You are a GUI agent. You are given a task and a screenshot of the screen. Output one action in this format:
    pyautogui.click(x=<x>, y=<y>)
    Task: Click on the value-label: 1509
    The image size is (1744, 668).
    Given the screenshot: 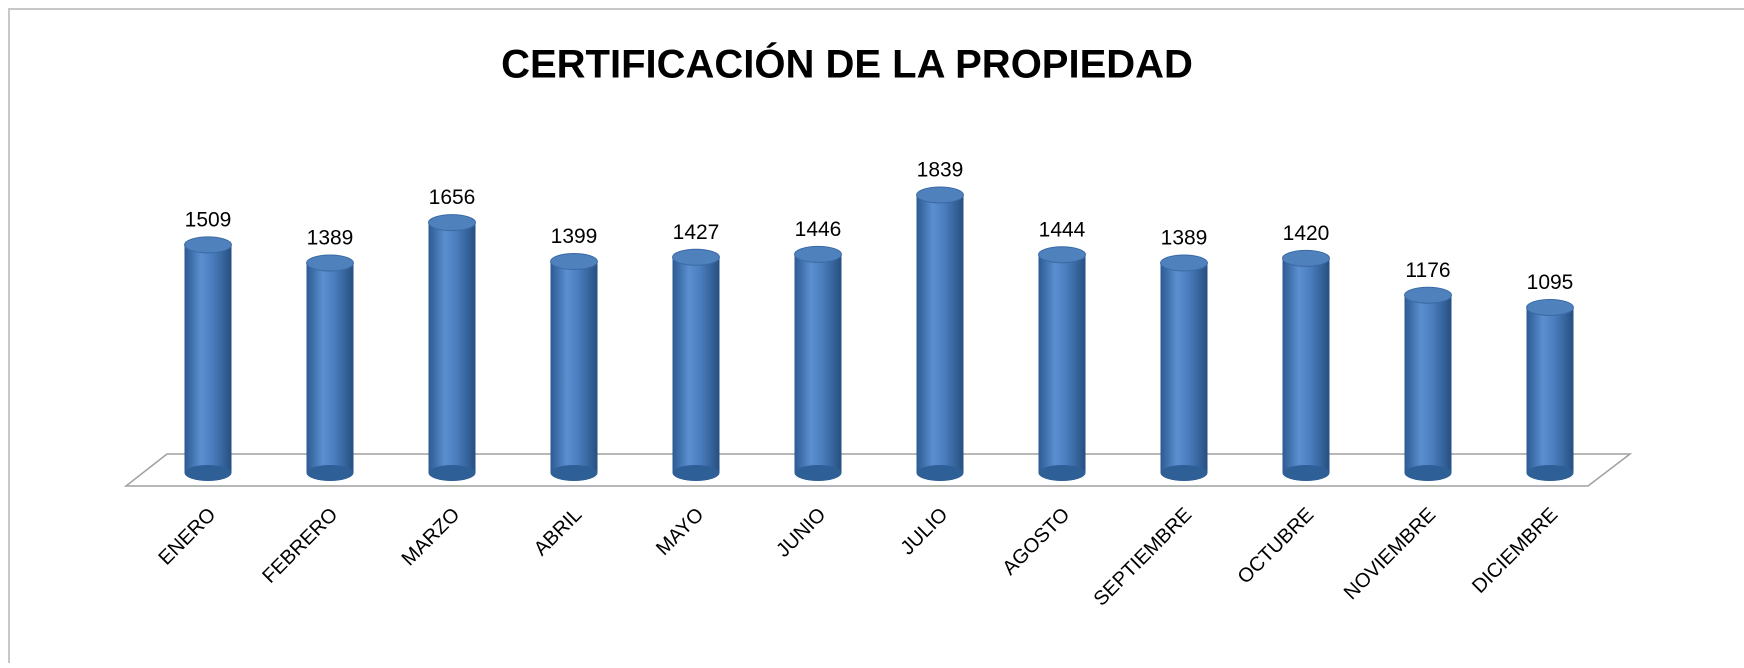 What is the action you would take?
    pyautogui.click(x=208, y=219)
    